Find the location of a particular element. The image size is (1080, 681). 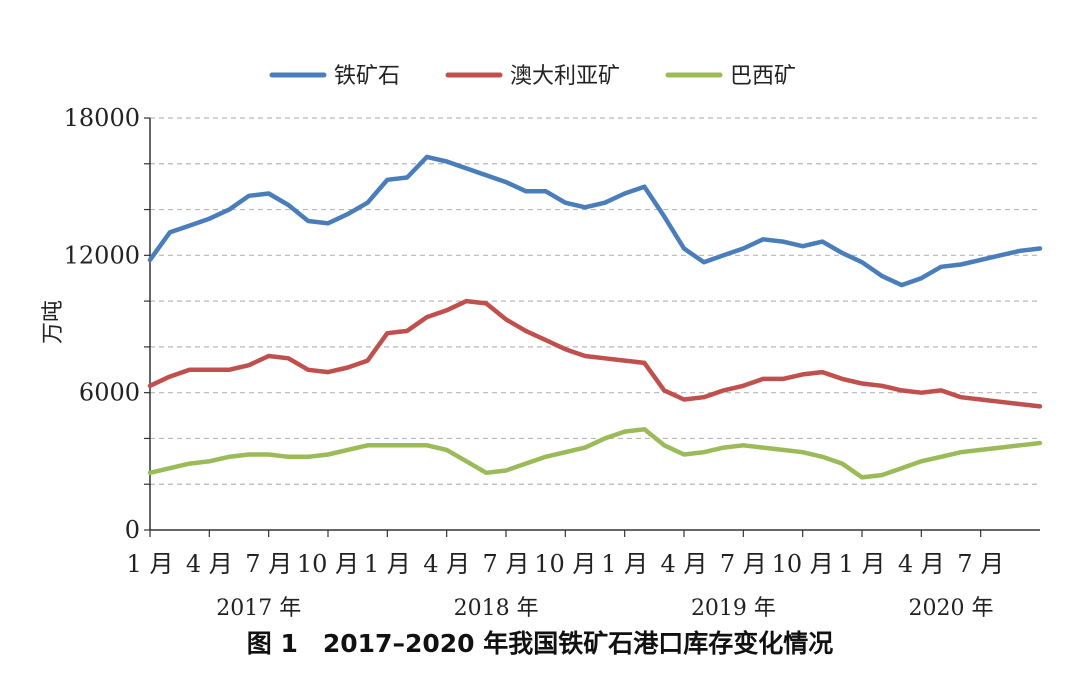

legend-label: 巴西矿 is located at coordinates (763, 76).